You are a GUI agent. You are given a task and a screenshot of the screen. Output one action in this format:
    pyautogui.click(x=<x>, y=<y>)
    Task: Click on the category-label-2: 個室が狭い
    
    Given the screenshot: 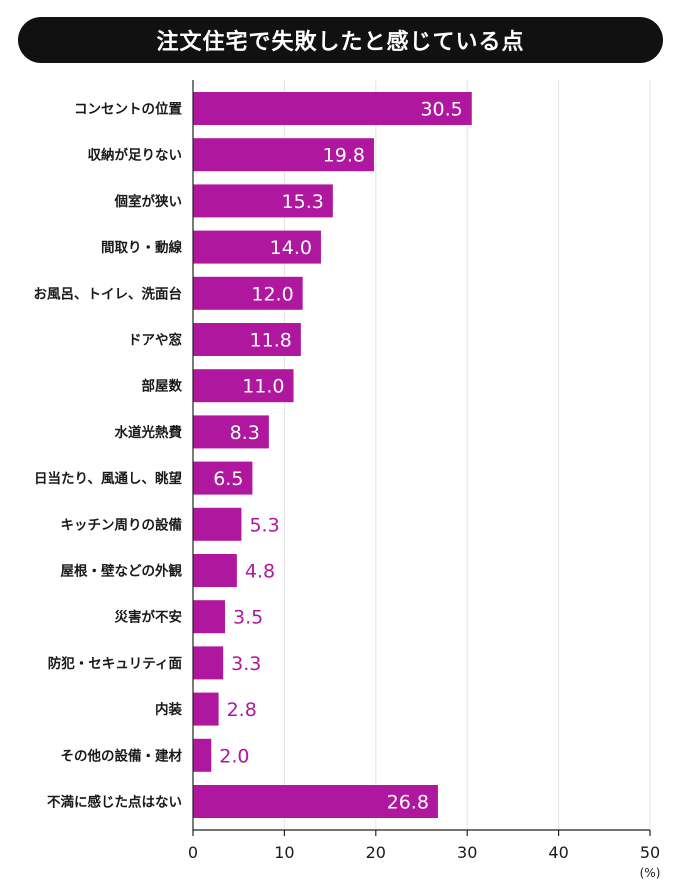 What is the action you would take?
    pyautogui.click(x=148, y=201)
    